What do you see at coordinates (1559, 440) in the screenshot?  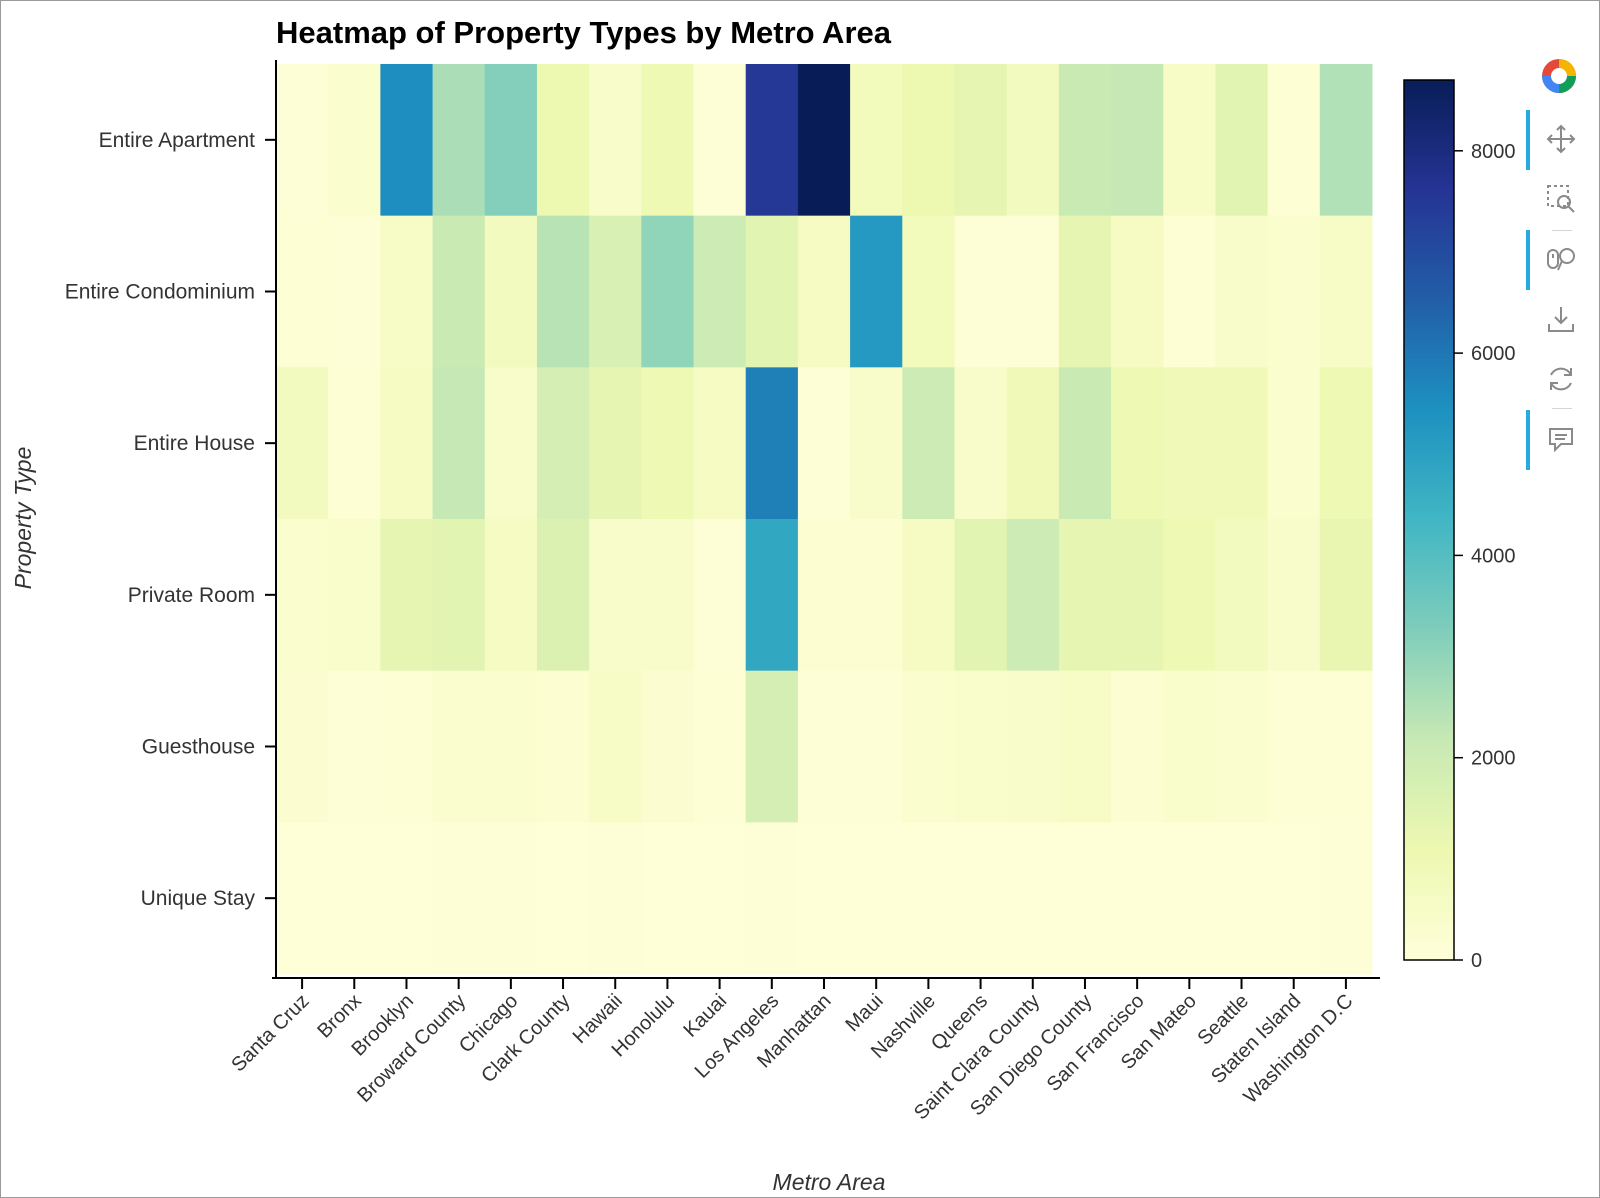 I see `hover-tool-button` at bounding box center [1559, 440].